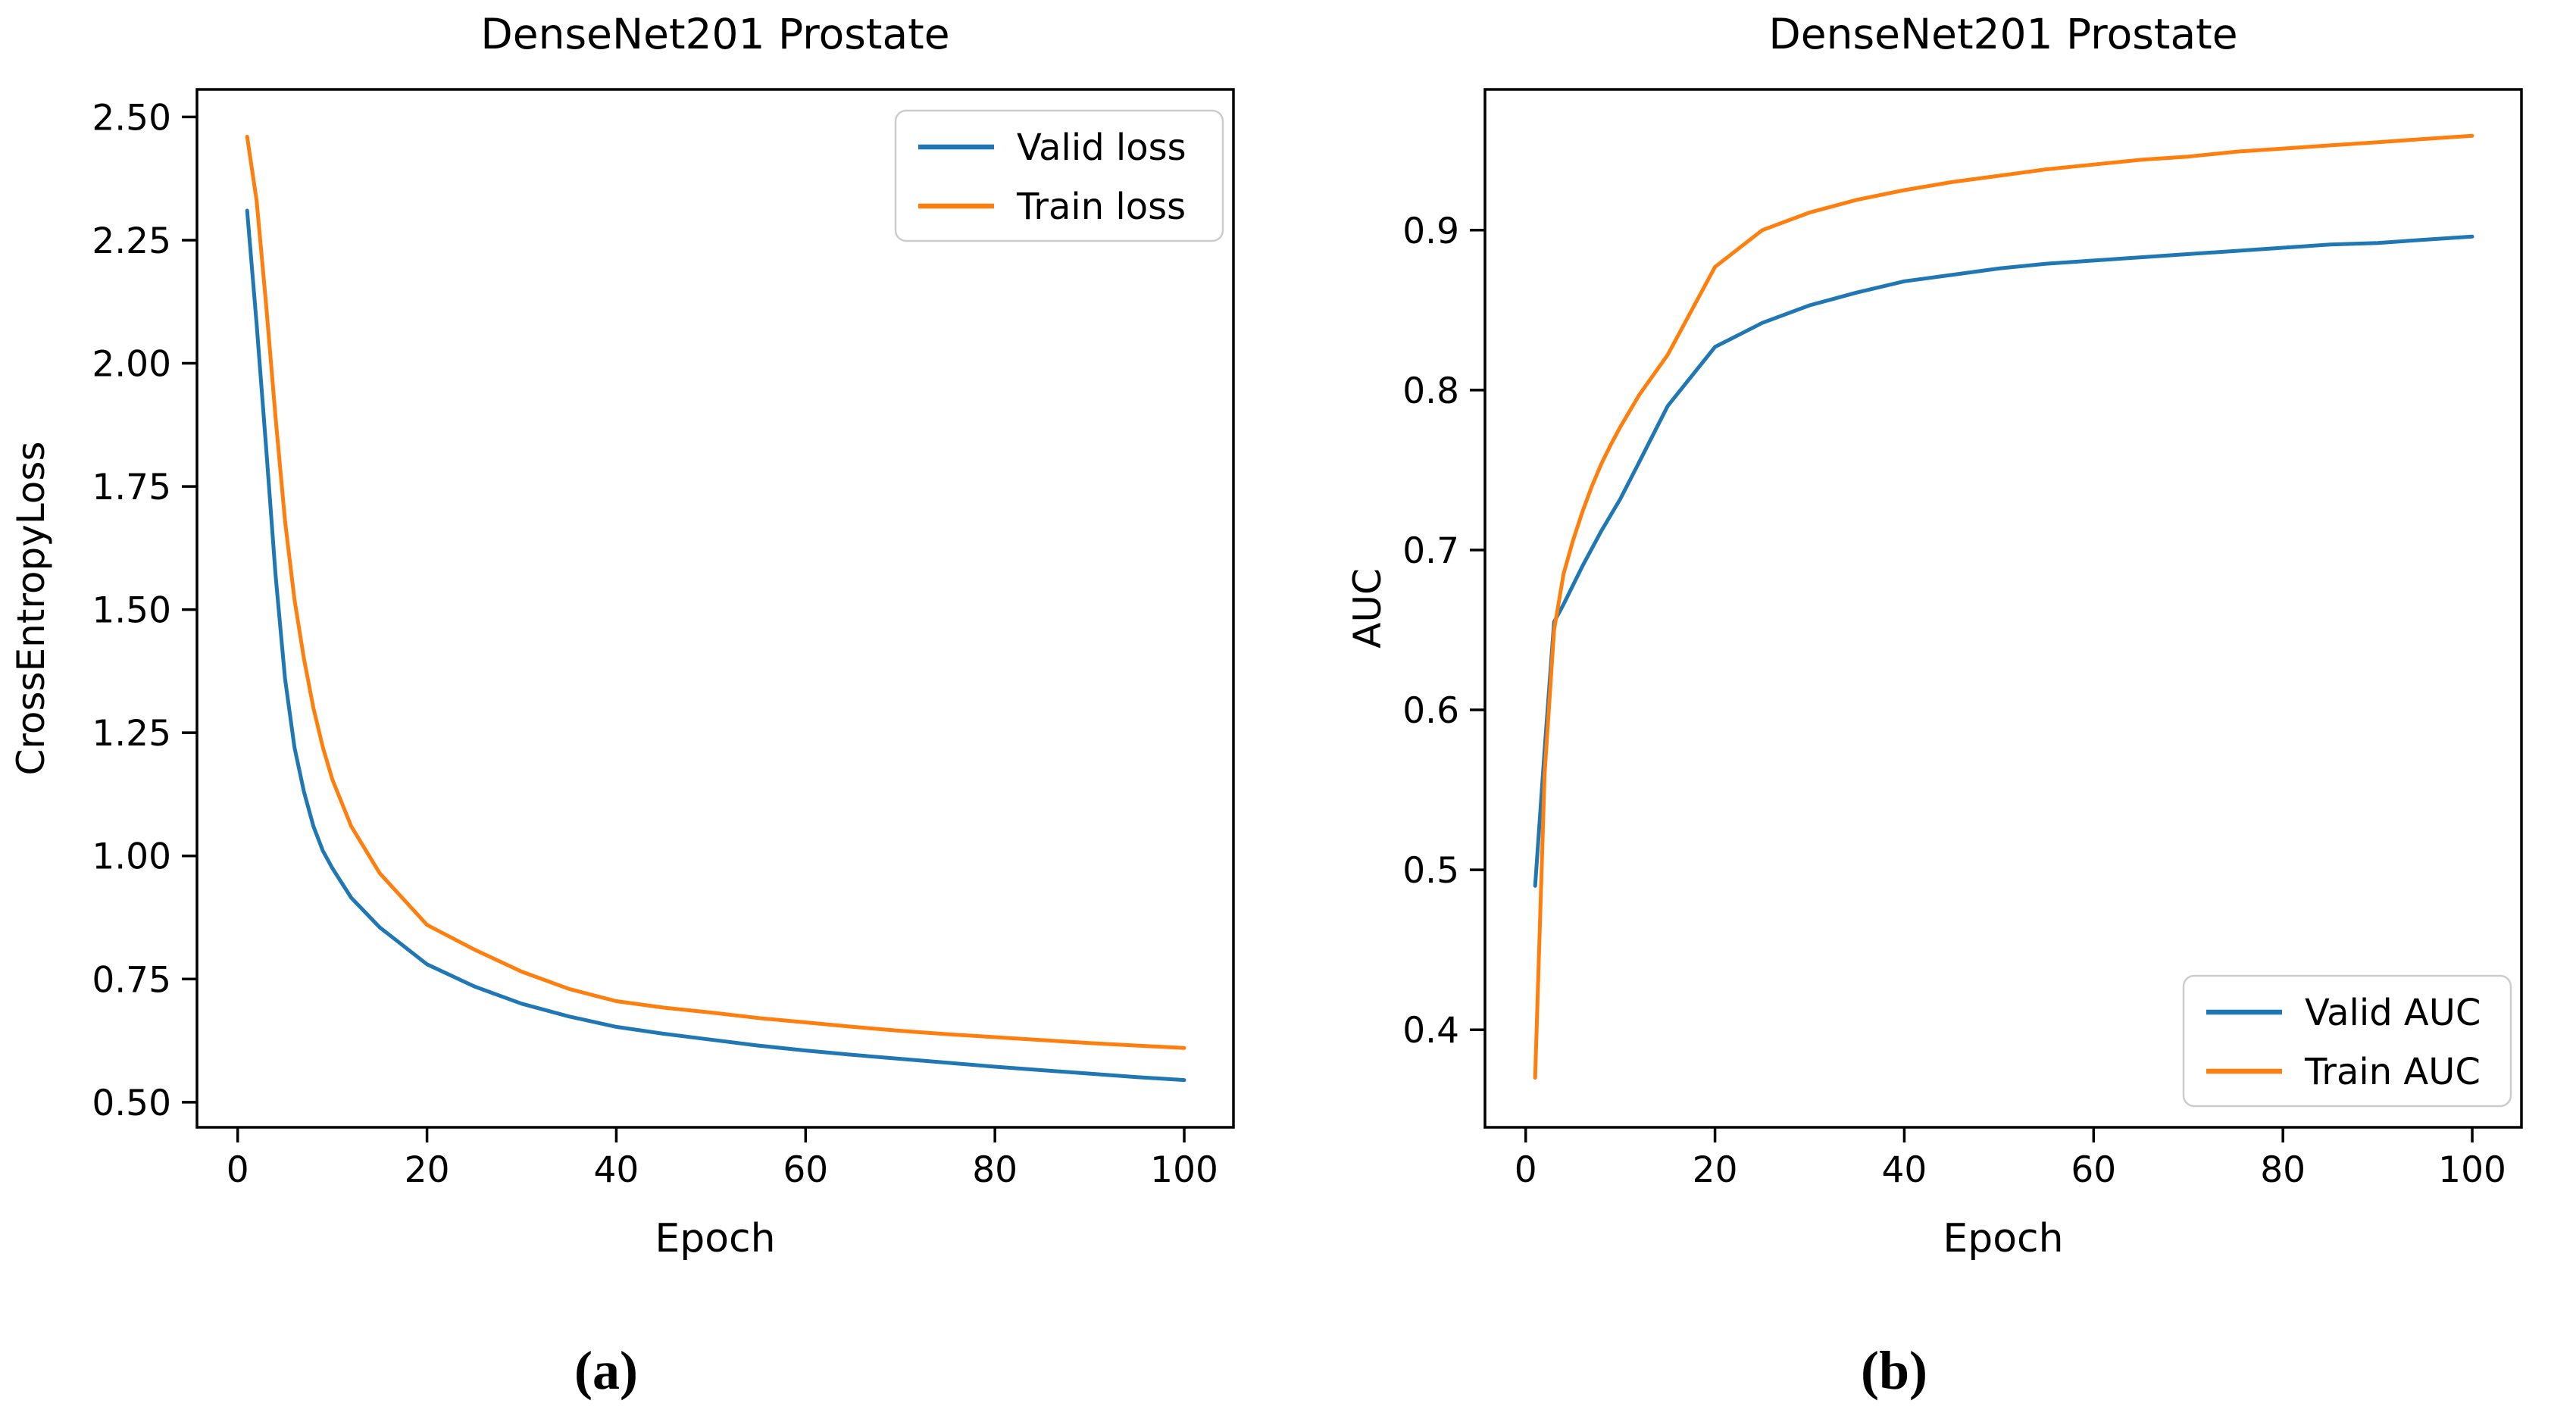 This screenshot has width=2576, height=1419. What do you see at coordinates (1894, 1370) in the screenshot?
I see `panel-label-b: (b)` at bounding box center [1894, 1370].